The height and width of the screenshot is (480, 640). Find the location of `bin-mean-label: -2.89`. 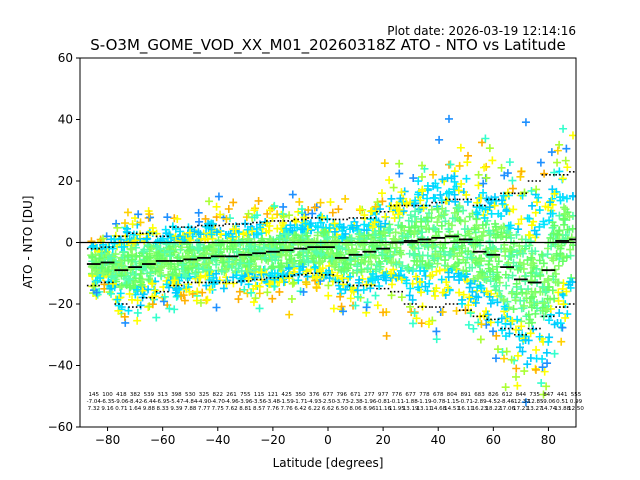

bin-mean-label: -2.89 is located at coordinates (479, 402).